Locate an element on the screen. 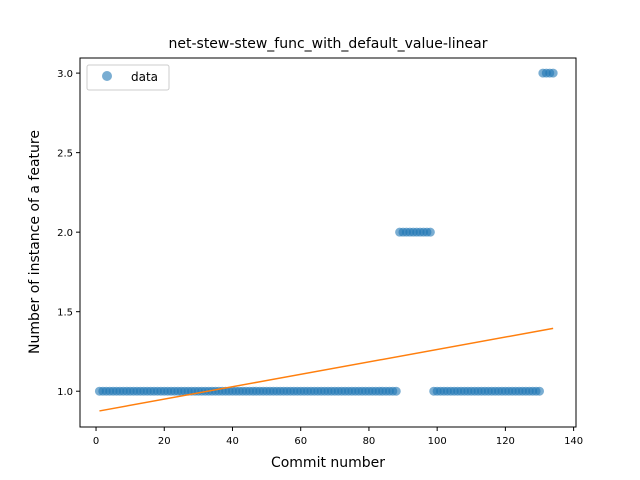 The height and width of the screenshot is (480, 640). x-axis: 0 20 40 60 80 100 120 140 is located at coordinates (338, 437).